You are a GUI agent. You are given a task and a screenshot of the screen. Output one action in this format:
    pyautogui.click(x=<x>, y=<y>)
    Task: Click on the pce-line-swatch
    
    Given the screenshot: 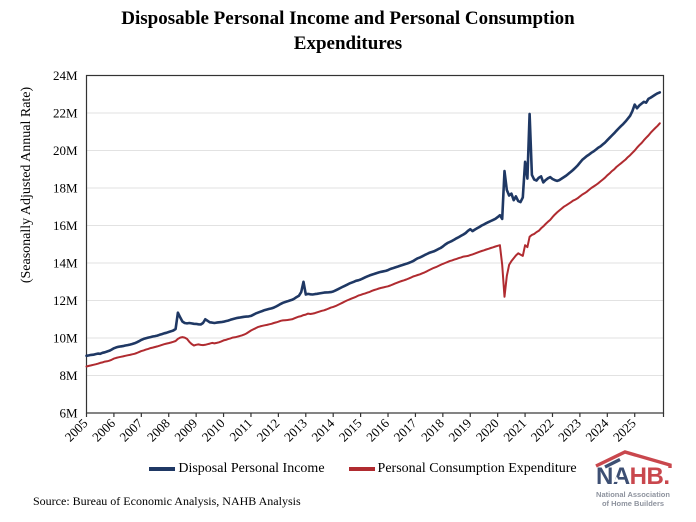 What is the action you would take?
    pyautogui.click(x=361, y=469)
    